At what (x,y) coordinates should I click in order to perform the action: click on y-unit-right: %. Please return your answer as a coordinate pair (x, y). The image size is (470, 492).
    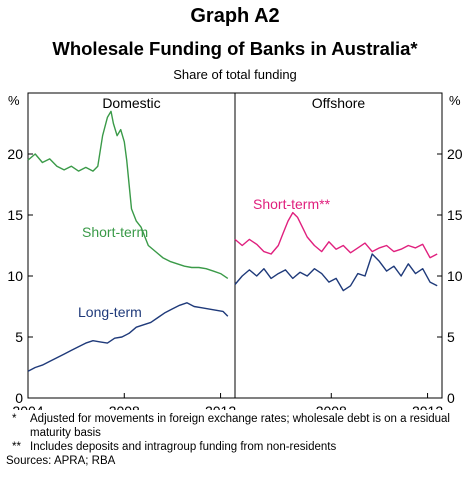
    Looking at the image, I should click on (455, 100).